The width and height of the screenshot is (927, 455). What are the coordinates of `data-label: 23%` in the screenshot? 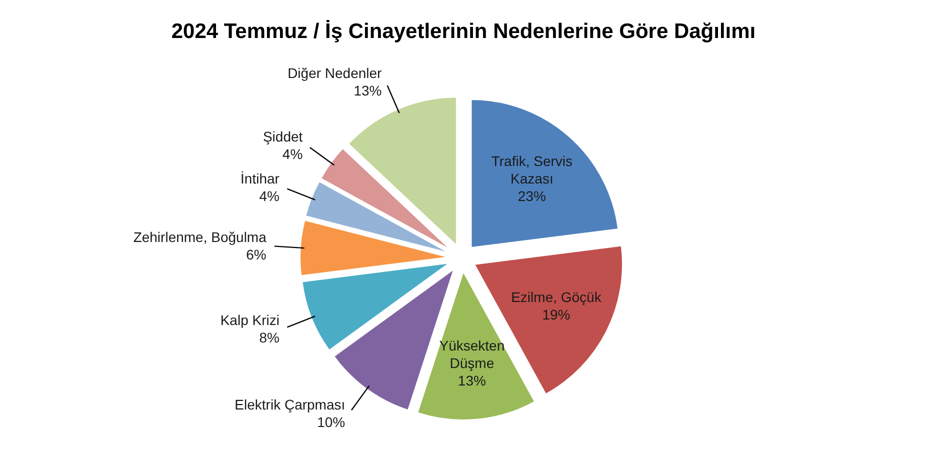 It's located at (532, 196).